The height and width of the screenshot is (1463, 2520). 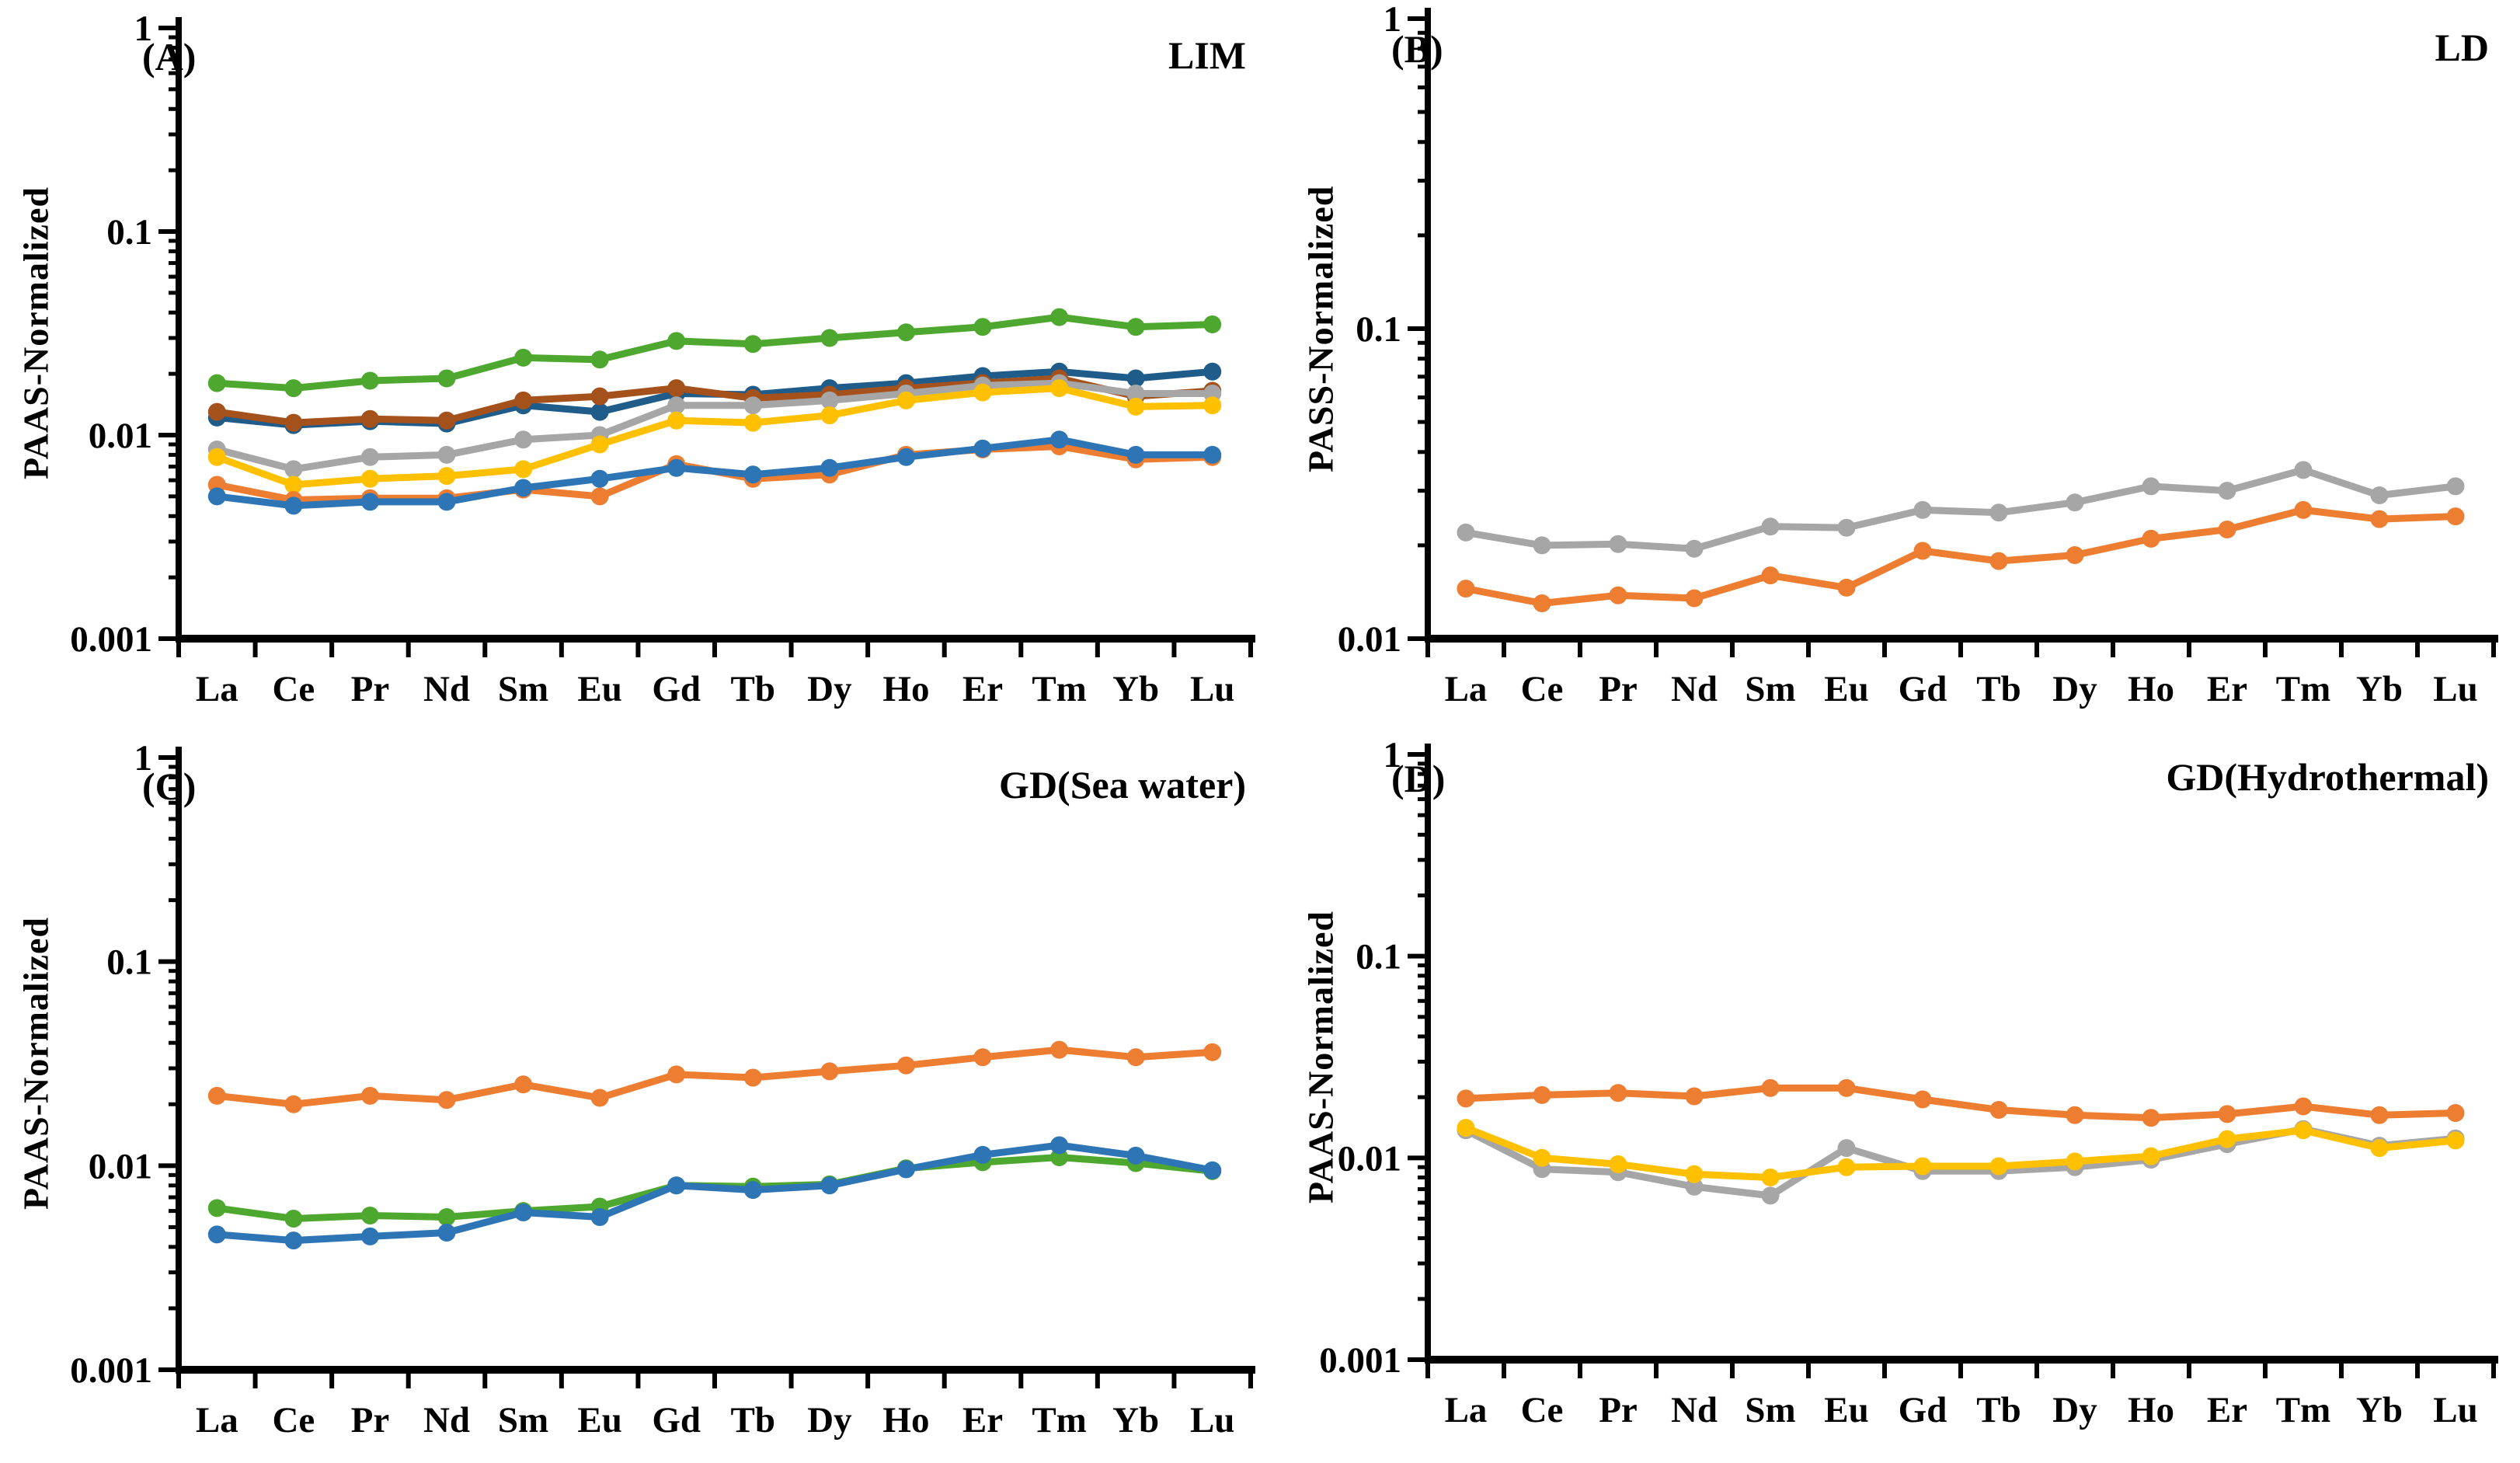 I want to click on x-category-label: Yb, so click(x=1135, y=689).